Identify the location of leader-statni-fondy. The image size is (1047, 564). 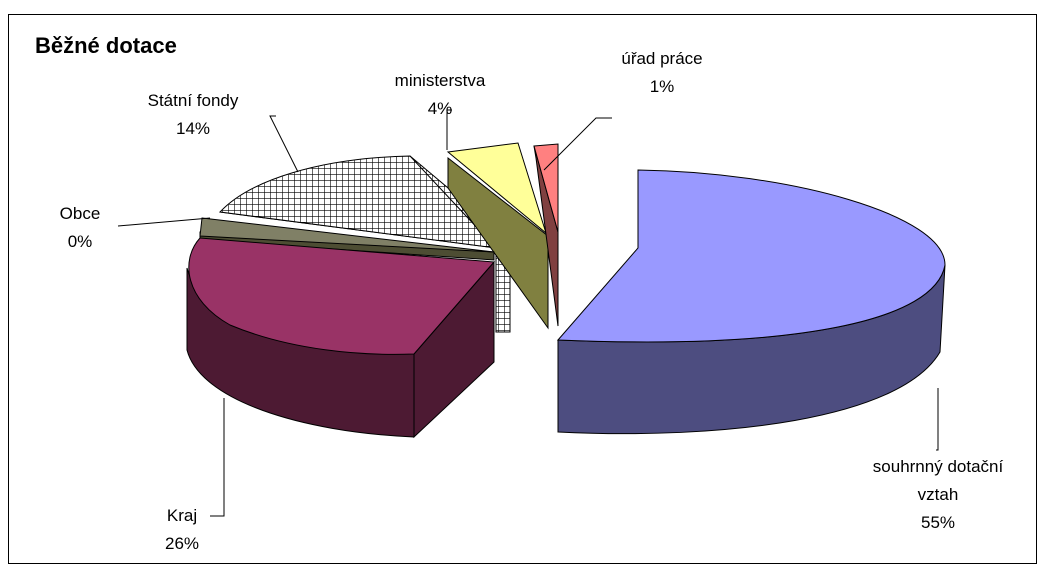
(284, 144).